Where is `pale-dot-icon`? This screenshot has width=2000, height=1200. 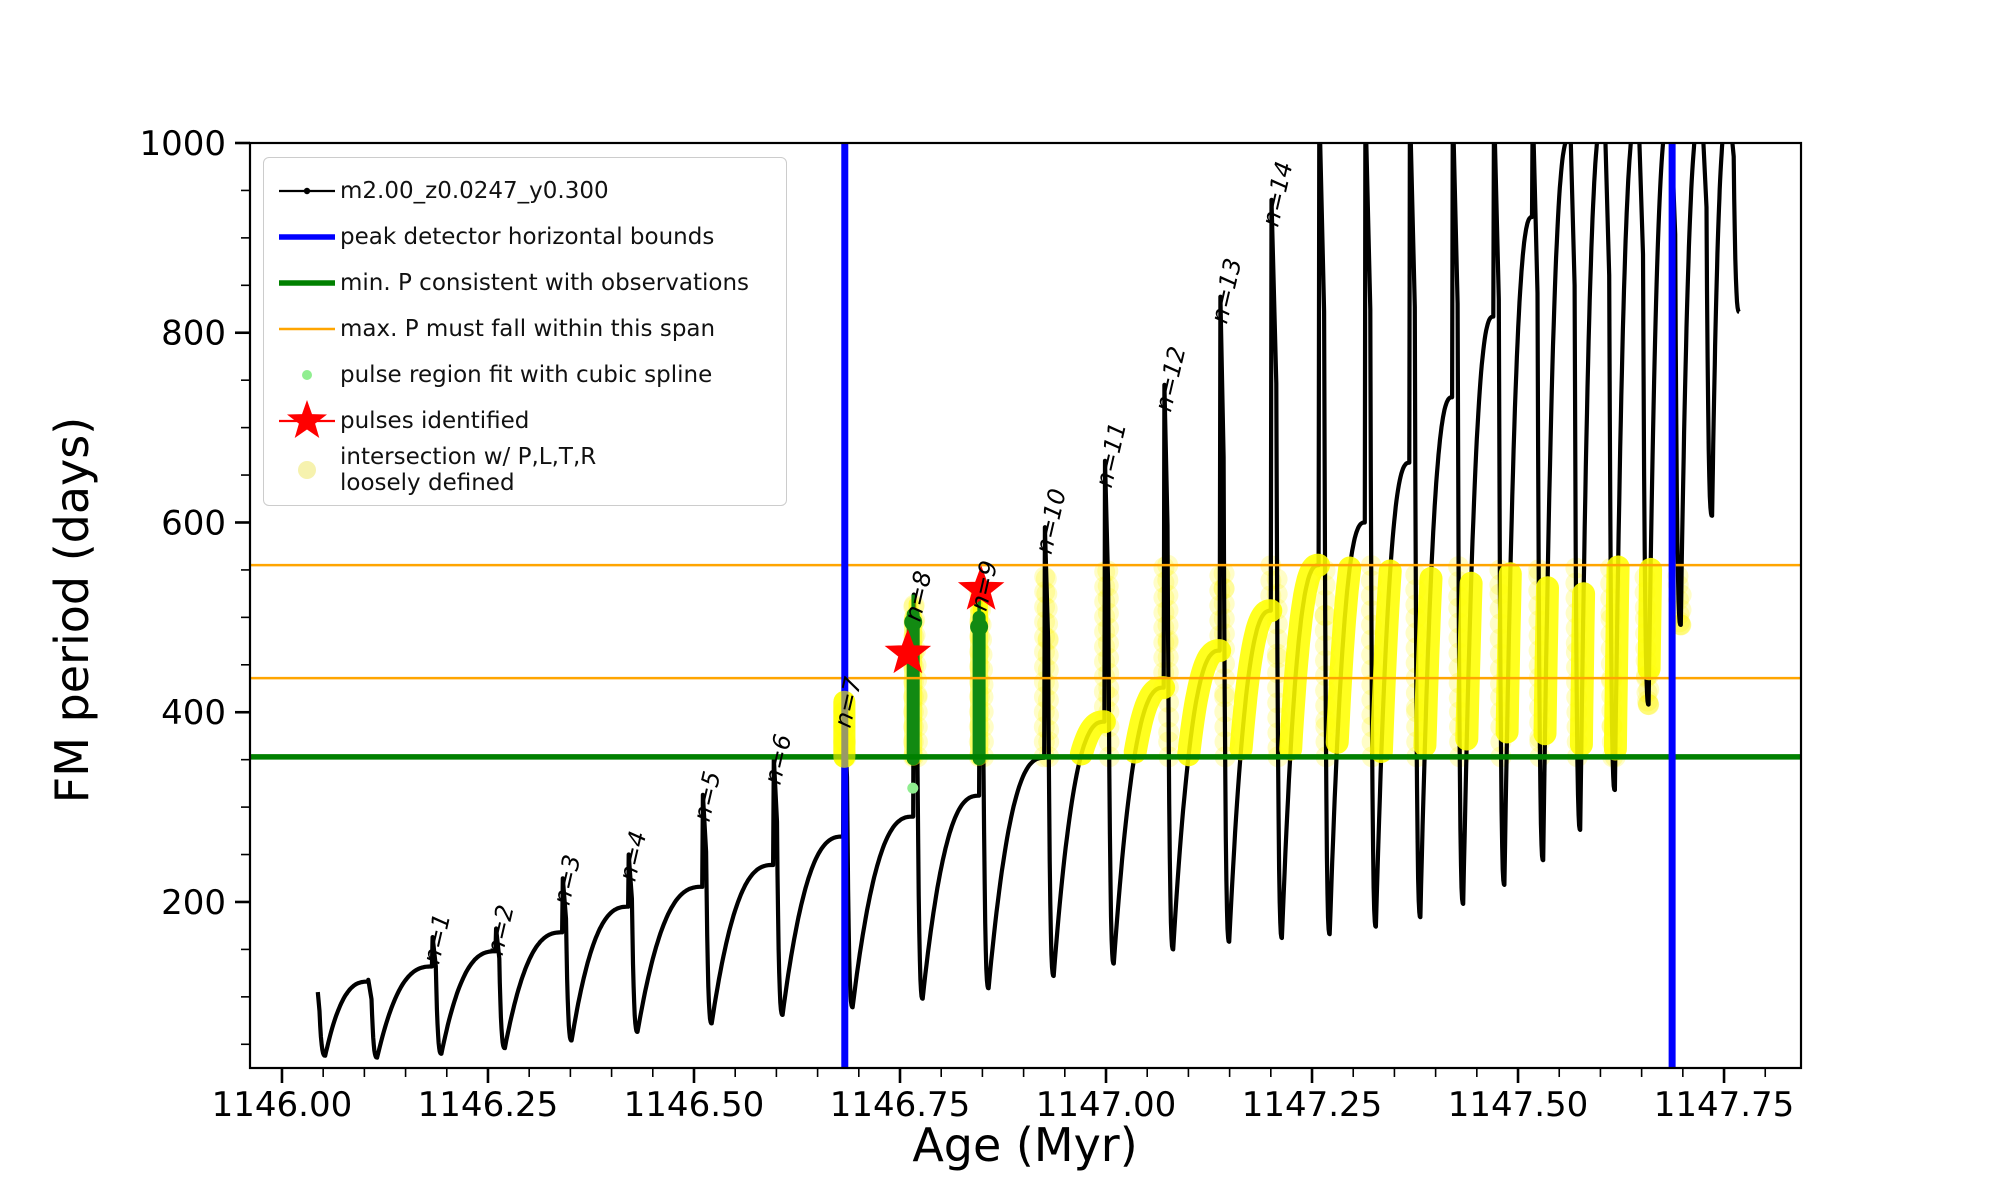 pale-dot-icon is located at coordinates (307, 470).